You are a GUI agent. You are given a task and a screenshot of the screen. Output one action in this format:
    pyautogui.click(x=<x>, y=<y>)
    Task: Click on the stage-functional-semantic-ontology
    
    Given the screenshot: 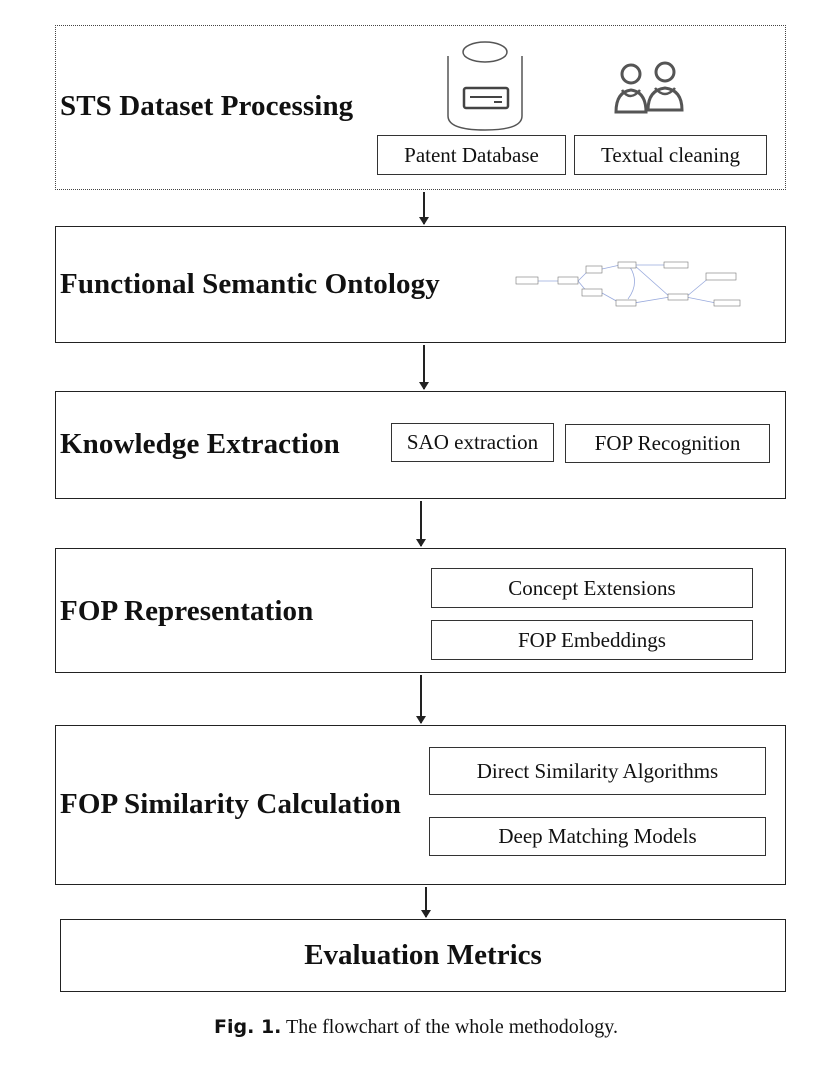 What is the action you would take?
    pyautogui.click(x=420, y=284)
    